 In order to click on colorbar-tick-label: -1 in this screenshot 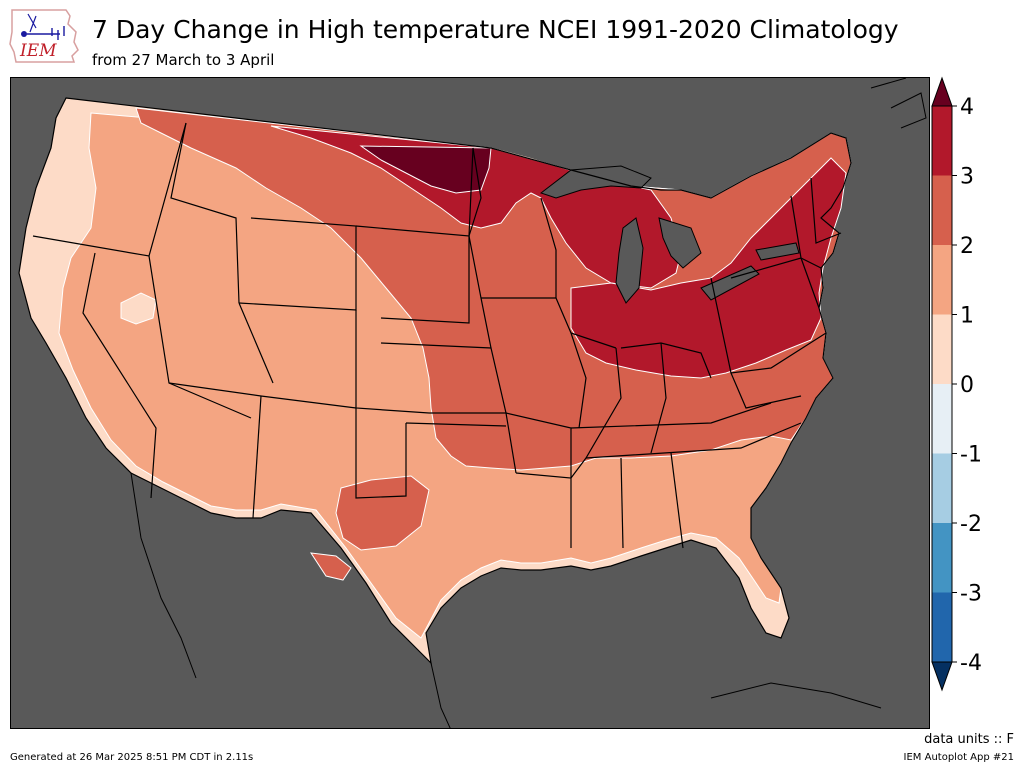, I will do `click(971, 455)`.